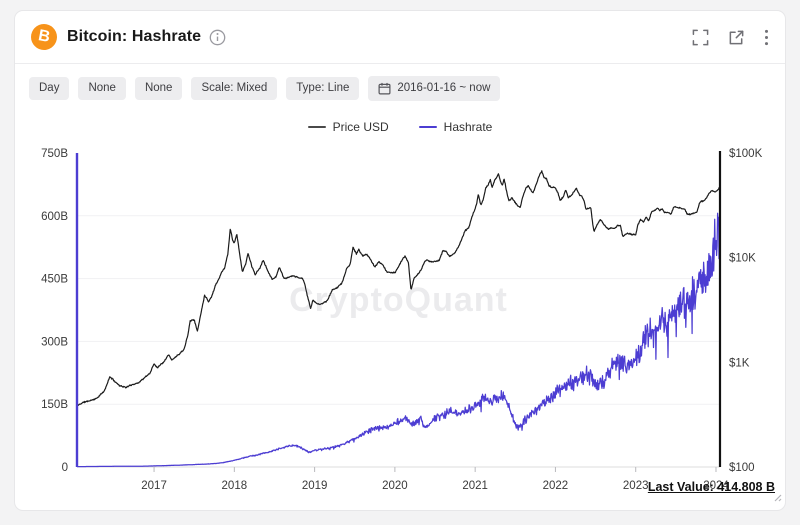 The image size is (800, 525). Describe the element at coordinates (766, 37) in the screenshot. I see `kebab-menu-icon` at that location.